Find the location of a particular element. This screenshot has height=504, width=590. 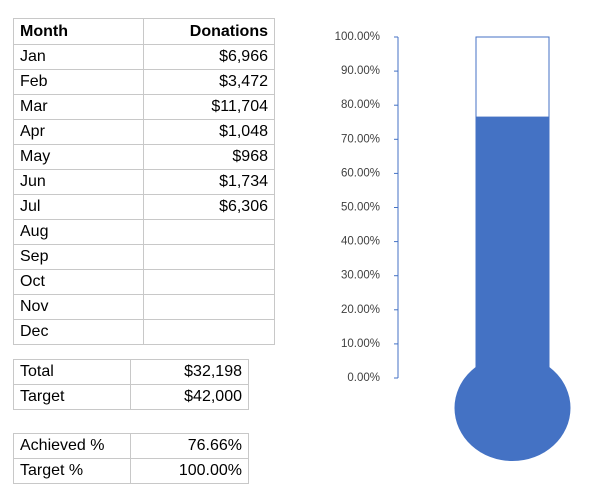

table-row: Jun $1,734 is located at coordinates (144, 182).